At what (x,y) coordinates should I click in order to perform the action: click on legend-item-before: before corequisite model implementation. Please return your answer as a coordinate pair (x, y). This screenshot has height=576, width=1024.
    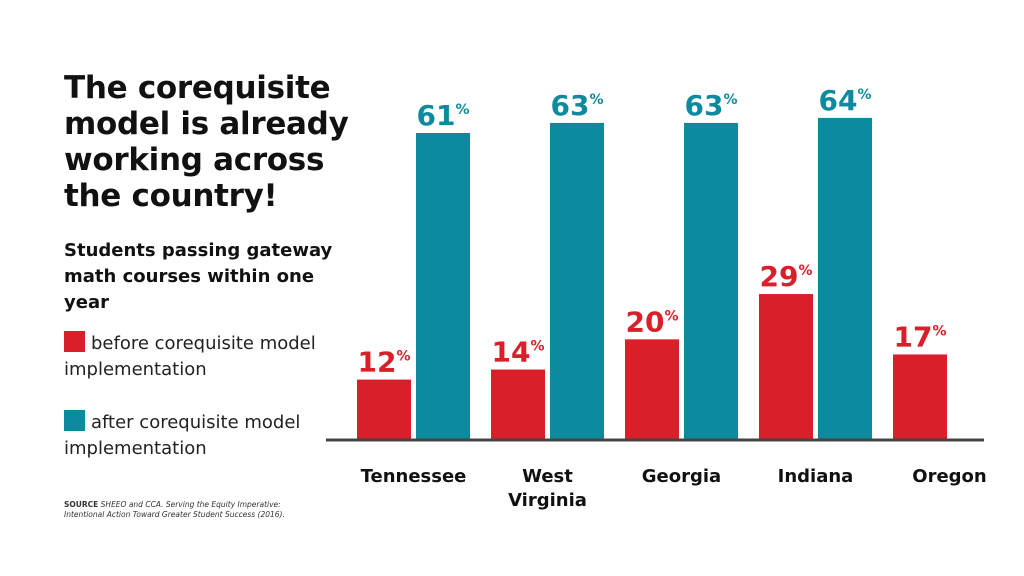
    Looking at the image, I should click on (199, 357).